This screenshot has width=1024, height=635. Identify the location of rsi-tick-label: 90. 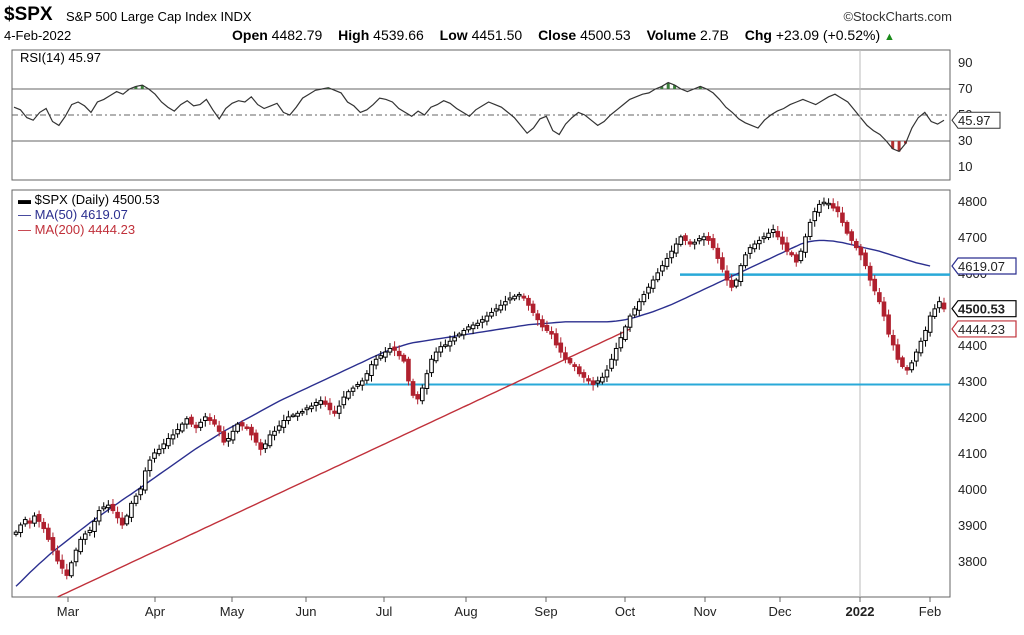
(965, 62).